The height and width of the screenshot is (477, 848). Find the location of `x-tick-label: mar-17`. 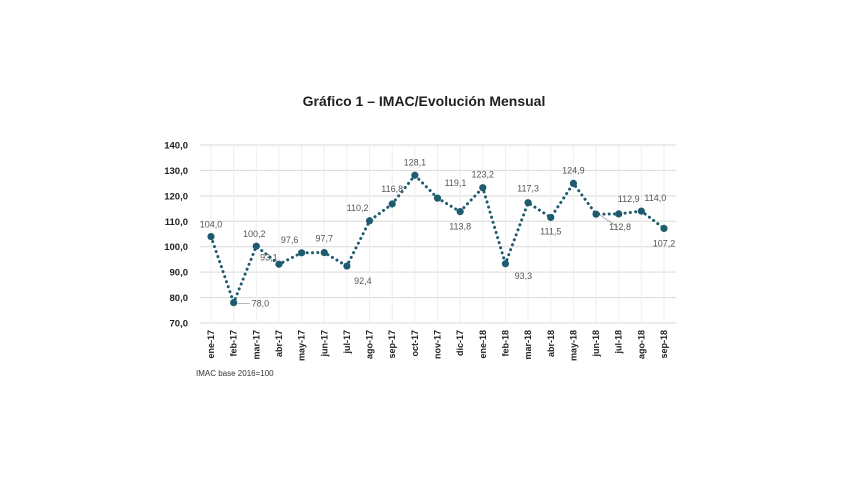

x-tick-label: mar-17 is located at coordinates (256, 345).